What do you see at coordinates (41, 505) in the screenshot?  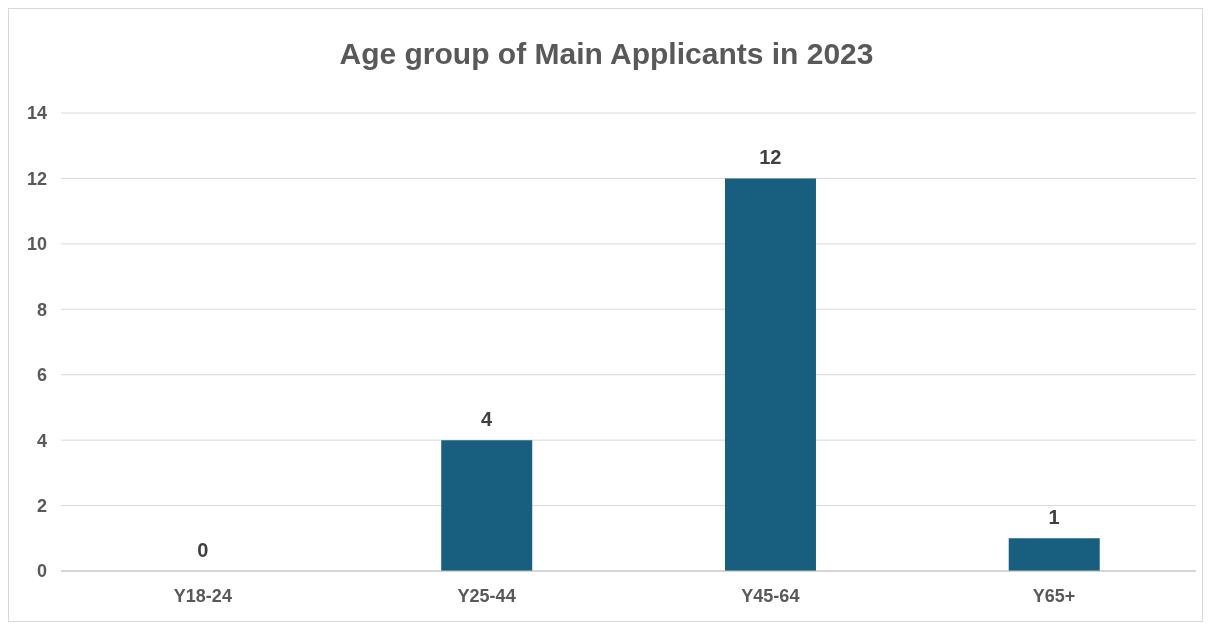 I see `y-tick-label: 2` at bounding box center [41, 505].